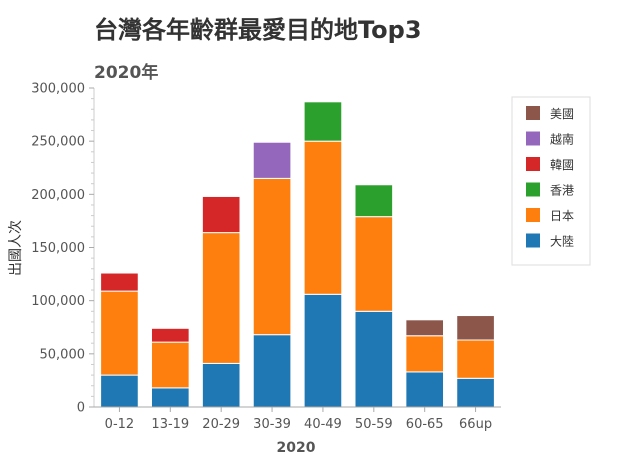 The height and width of the screenshot is (475, 633). Describe the element at coordinates (272, 424) in the screenshot. I see `x-tick-label: 30-39` at that location.